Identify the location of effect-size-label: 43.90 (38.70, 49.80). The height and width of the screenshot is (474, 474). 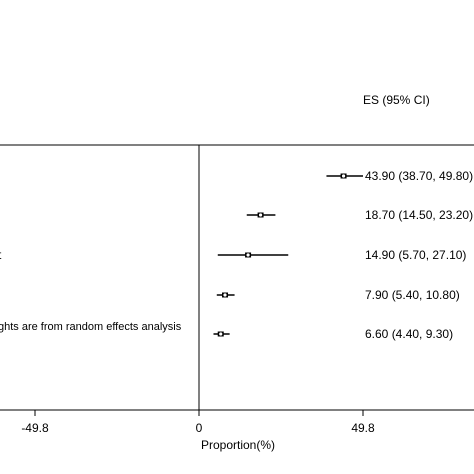
(419, 176).